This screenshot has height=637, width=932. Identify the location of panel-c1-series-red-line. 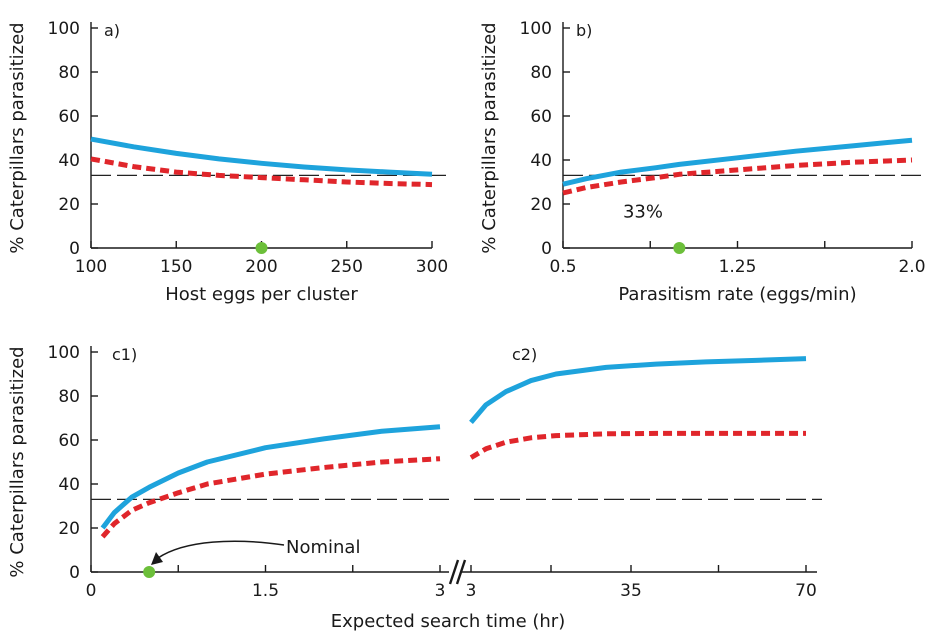
(270, 497).